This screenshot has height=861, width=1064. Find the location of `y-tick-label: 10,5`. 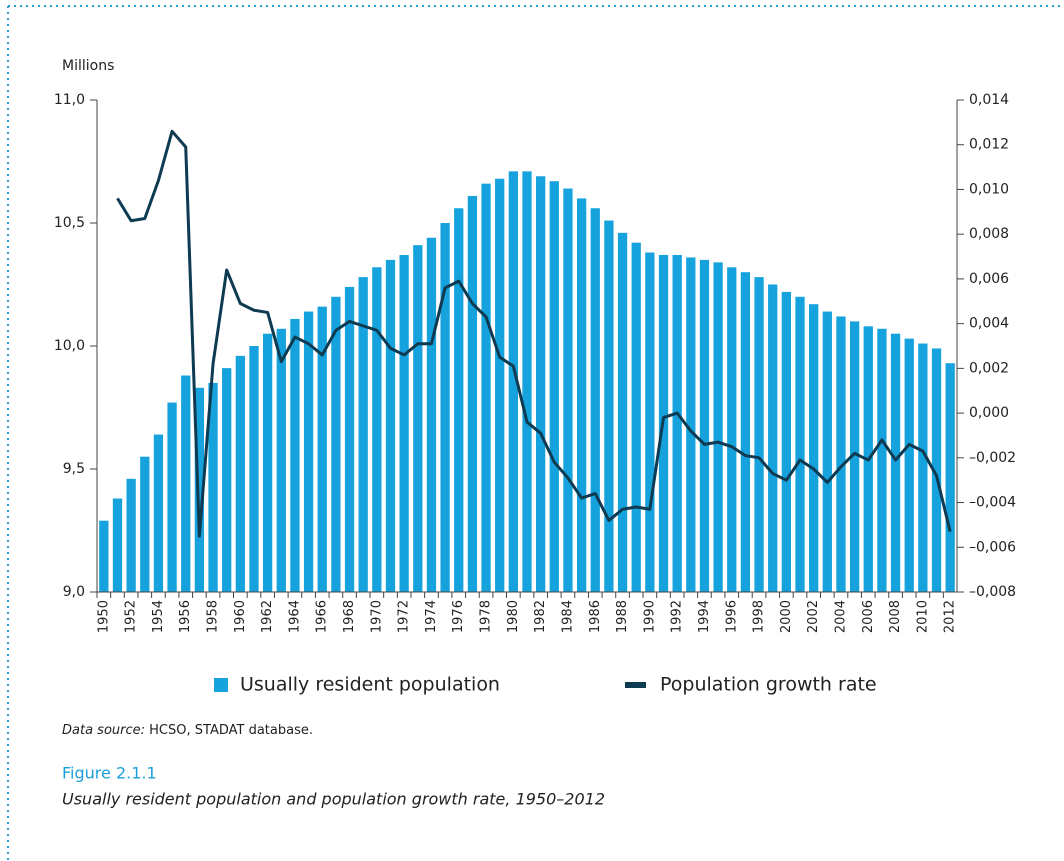

y-tick-label: 10,5 is located at coordinates (69, 223).